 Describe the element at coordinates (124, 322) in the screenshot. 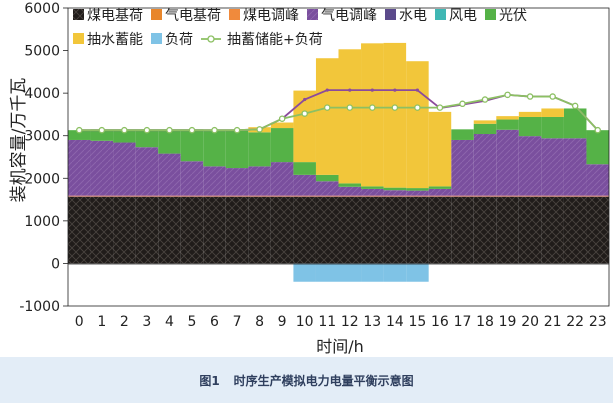

I see `x-tick-label: 2` at that location.